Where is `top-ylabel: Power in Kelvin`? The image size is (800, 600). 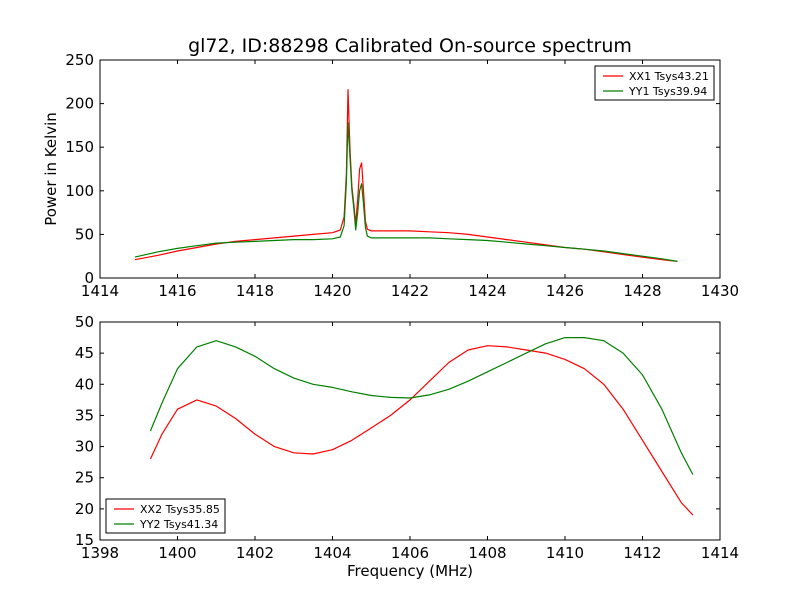
top-ylabel: Power in Kelvin is located at coordinates (51, 169).